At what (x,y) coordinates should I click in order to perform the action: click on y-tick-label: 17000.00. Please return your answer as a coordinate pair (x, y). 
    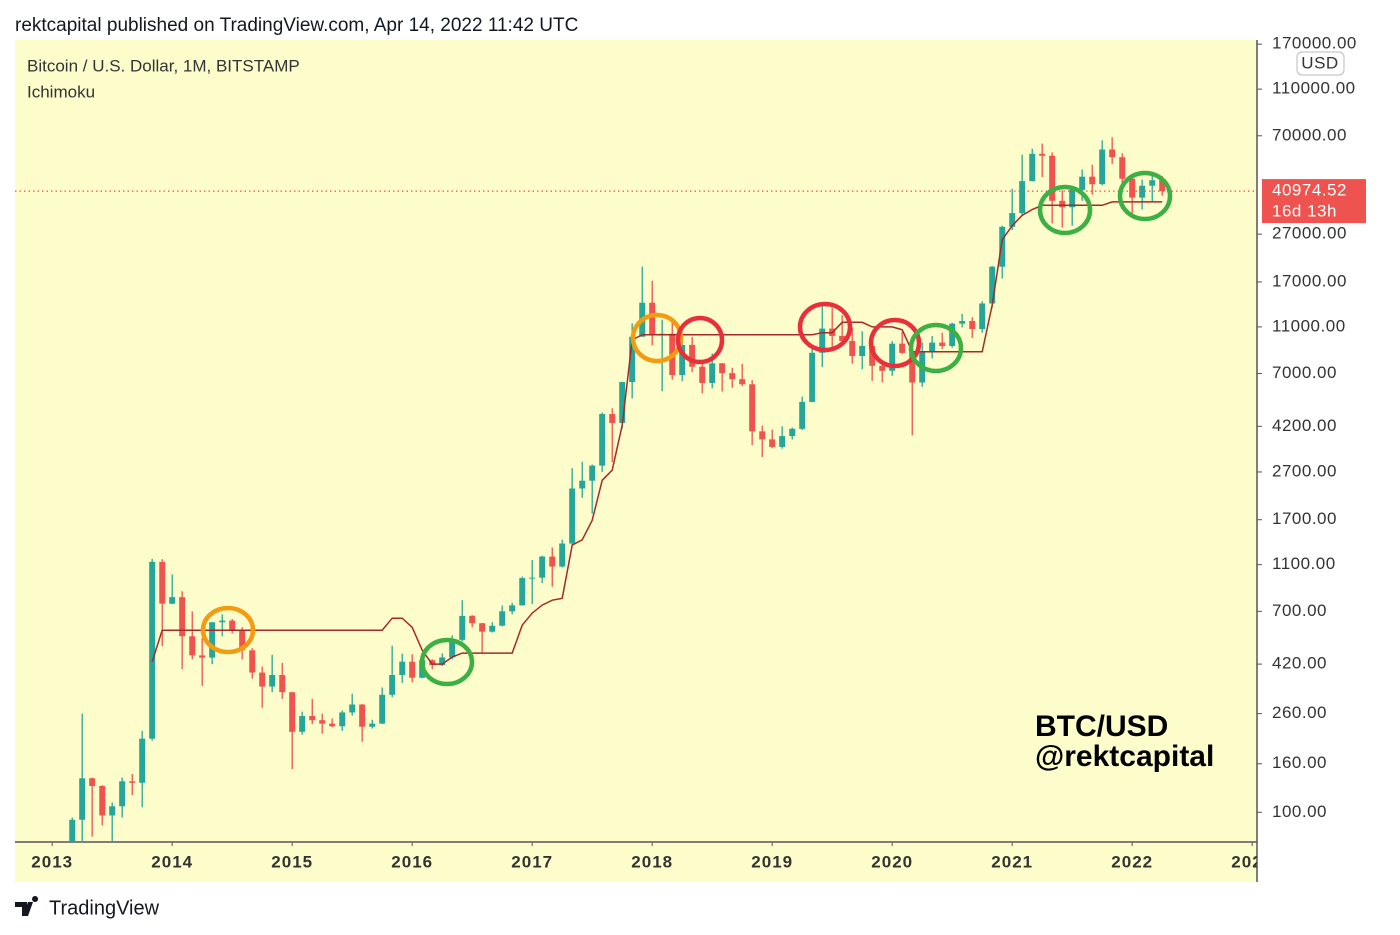
    Looking at the image, I should click on (1309, 280).